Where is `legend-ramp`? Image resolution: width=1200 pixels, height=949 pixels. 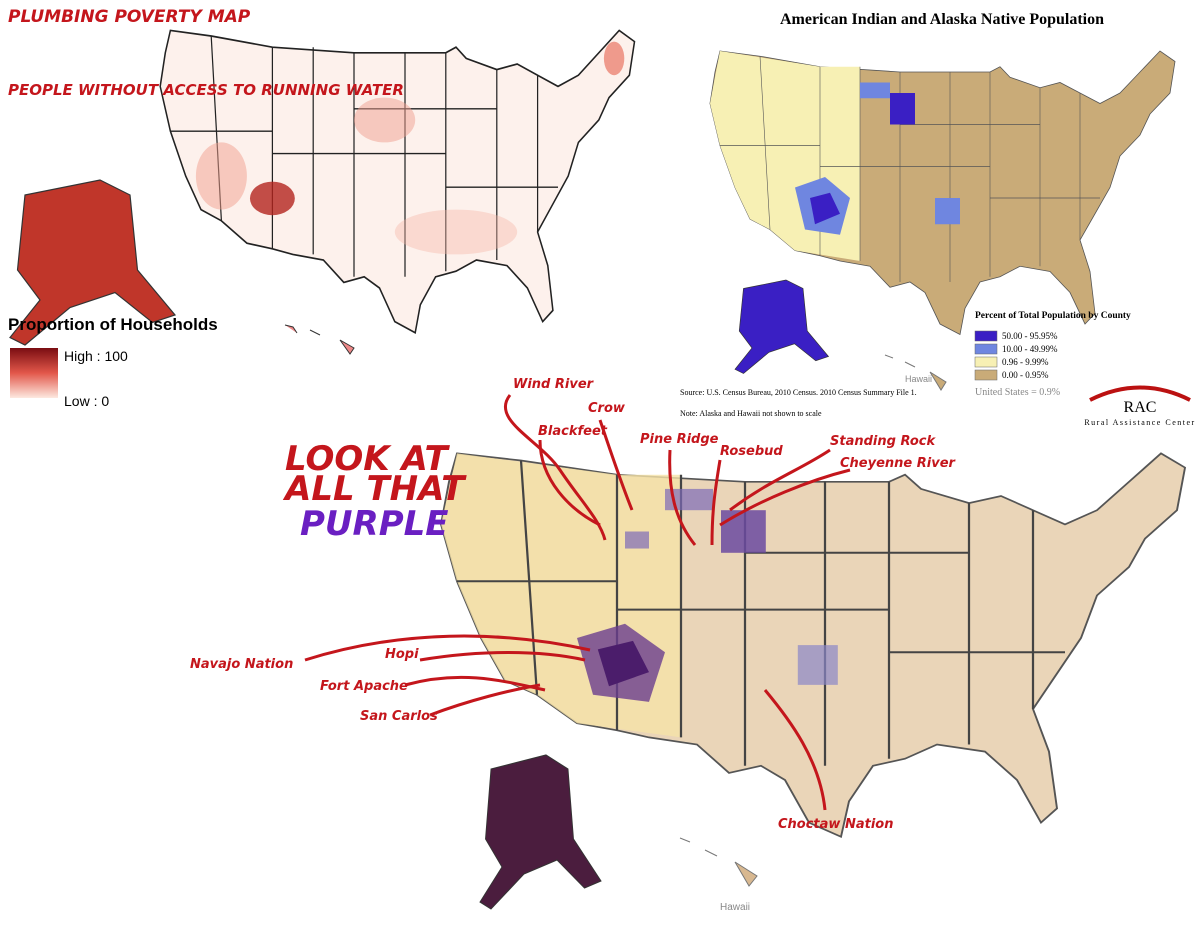 legend-ramp is located at coordinates (34, 373).